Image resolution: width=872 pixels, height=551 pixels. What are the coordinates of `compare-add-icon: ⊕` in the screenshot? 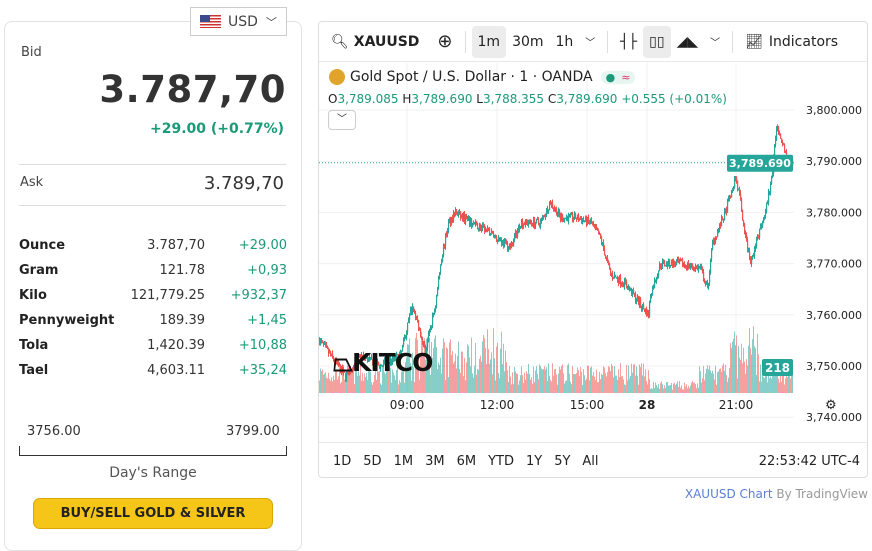 It's located at (445, 41).